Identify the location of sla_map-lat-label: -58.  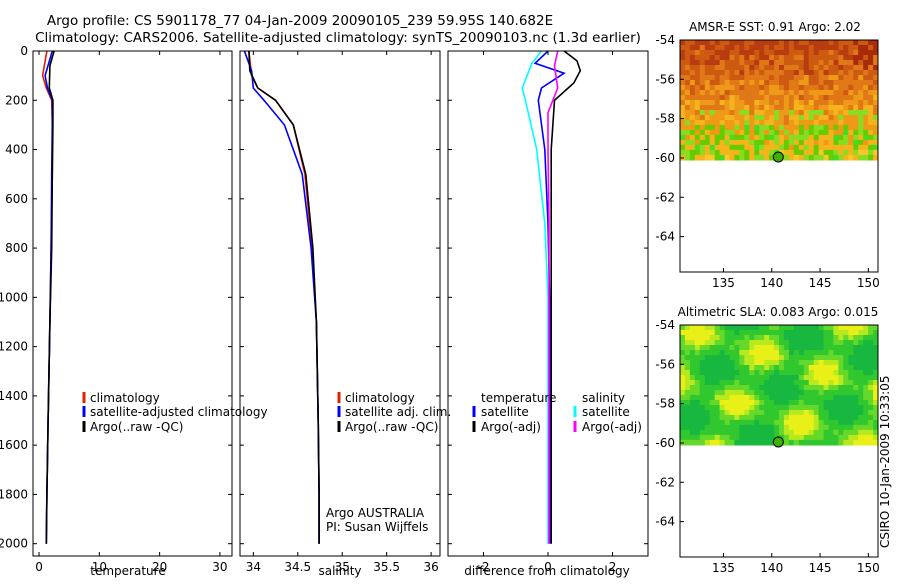
(665, 404).